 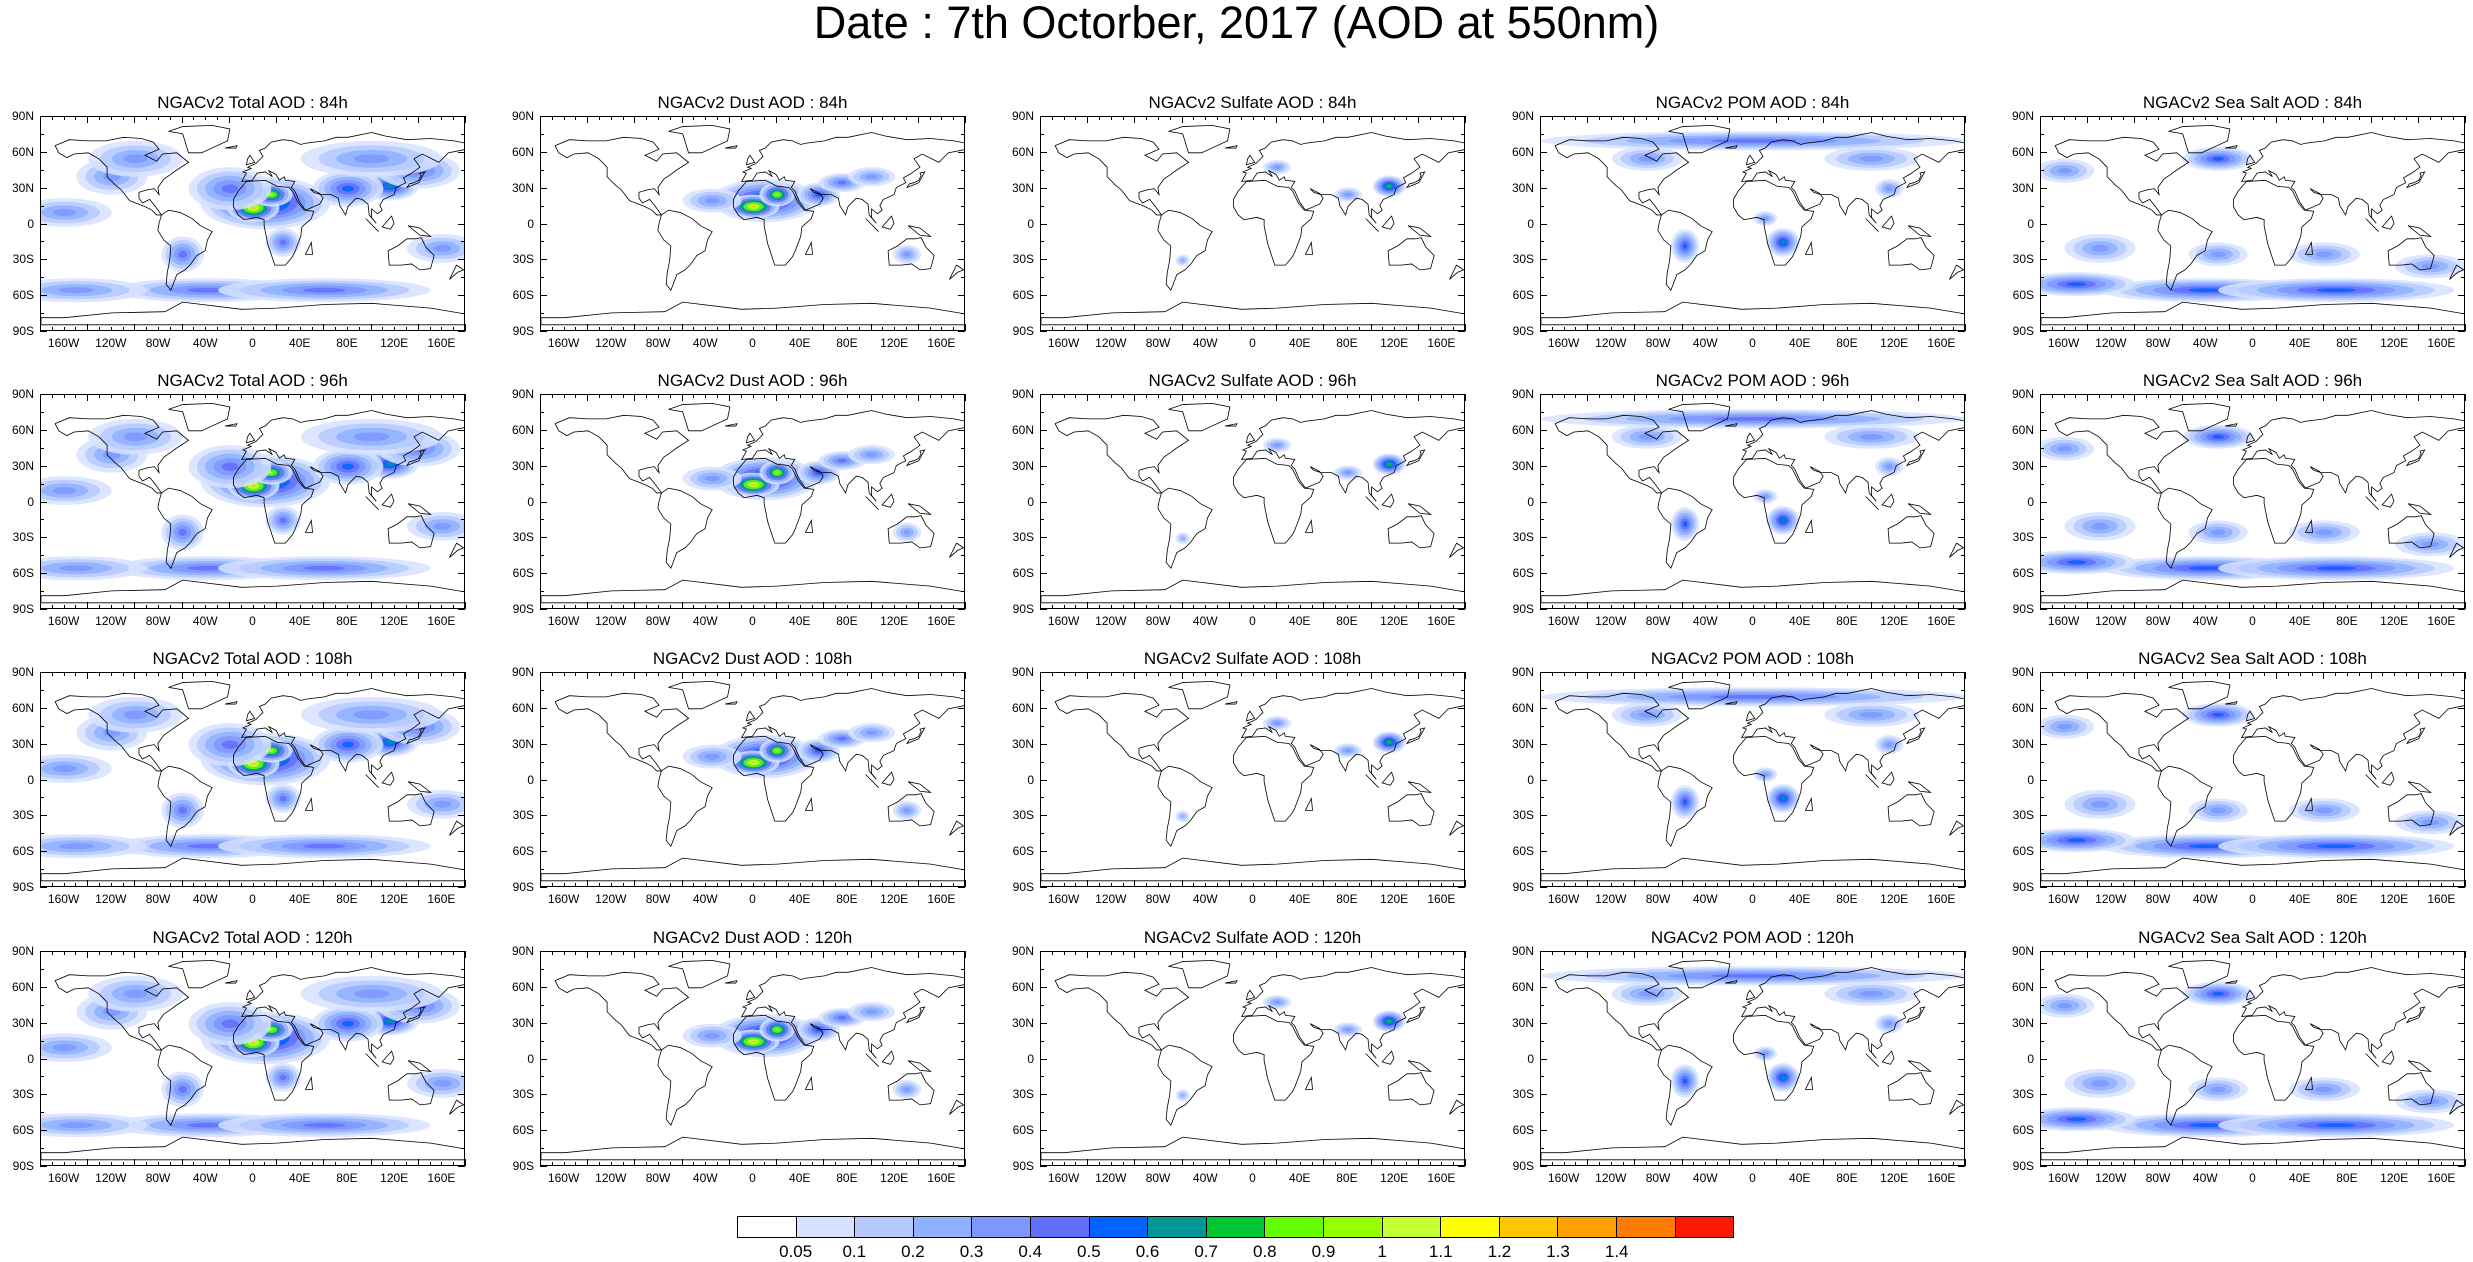 I want to click on lon-label: 80W, so click(x=1658, y=899).